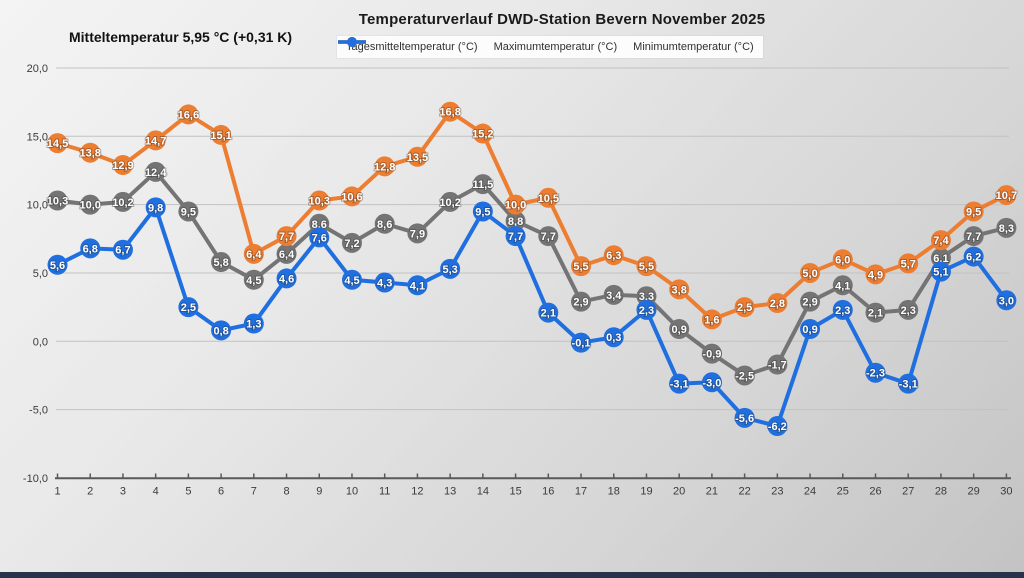 This screenshot has width=1024, height=578. I want to click on data-point-label: 6,2, so click(973, 258).